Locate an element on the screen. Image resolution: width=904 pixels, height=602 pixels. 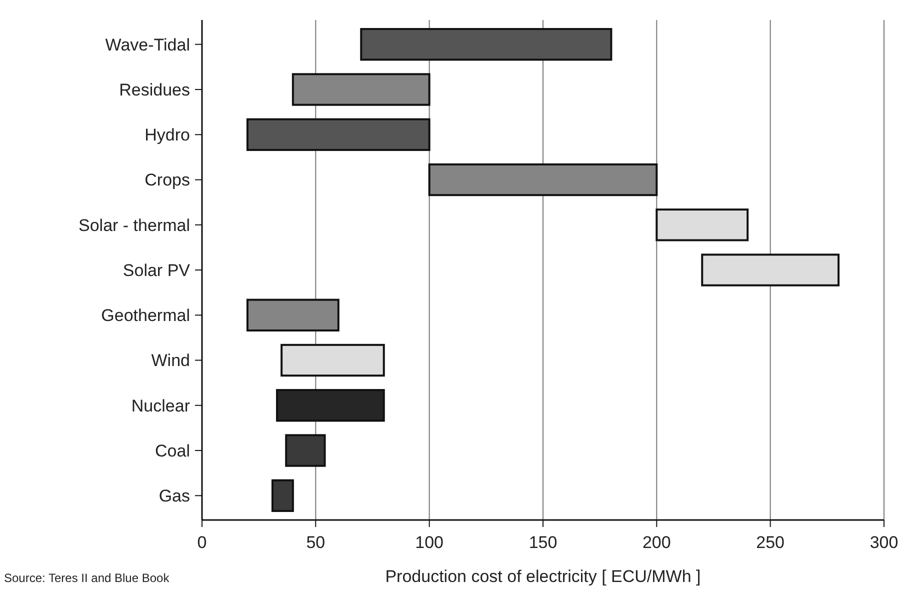
x-tick-label: 100 is located at coordinates (429, 542).